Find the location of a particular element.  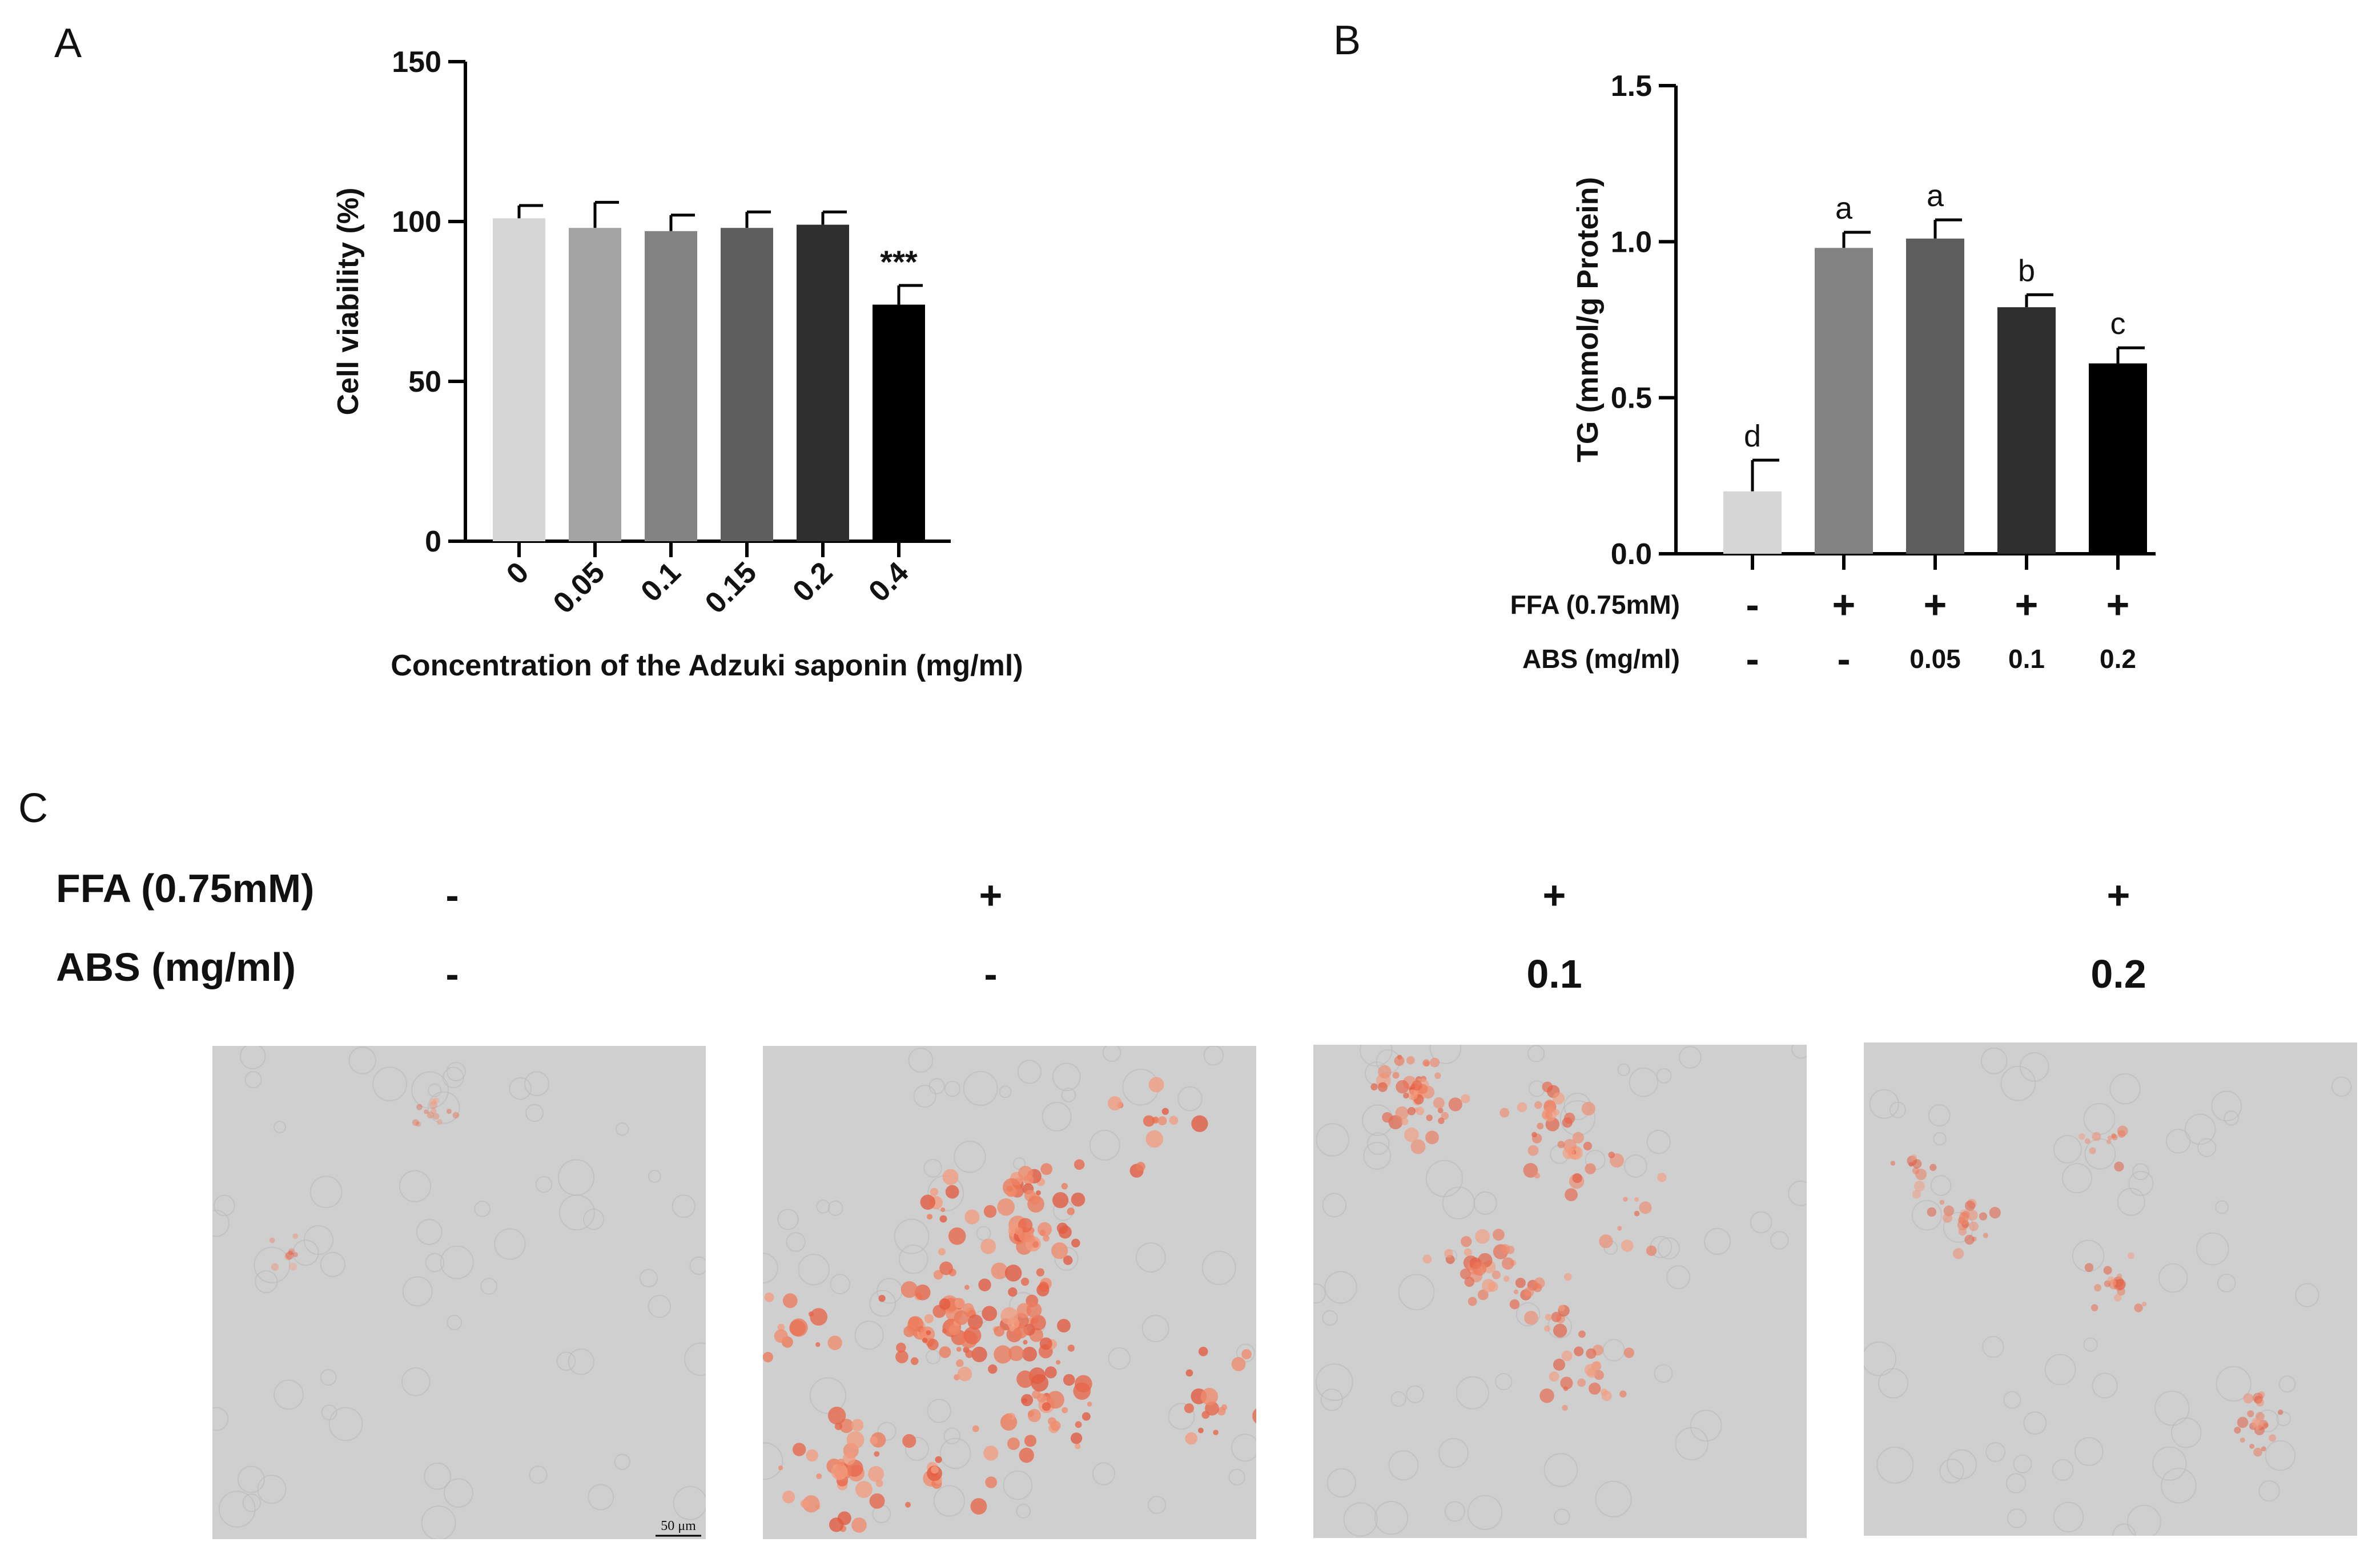

panel-label-b: B is located at coordinates (1347, 40).